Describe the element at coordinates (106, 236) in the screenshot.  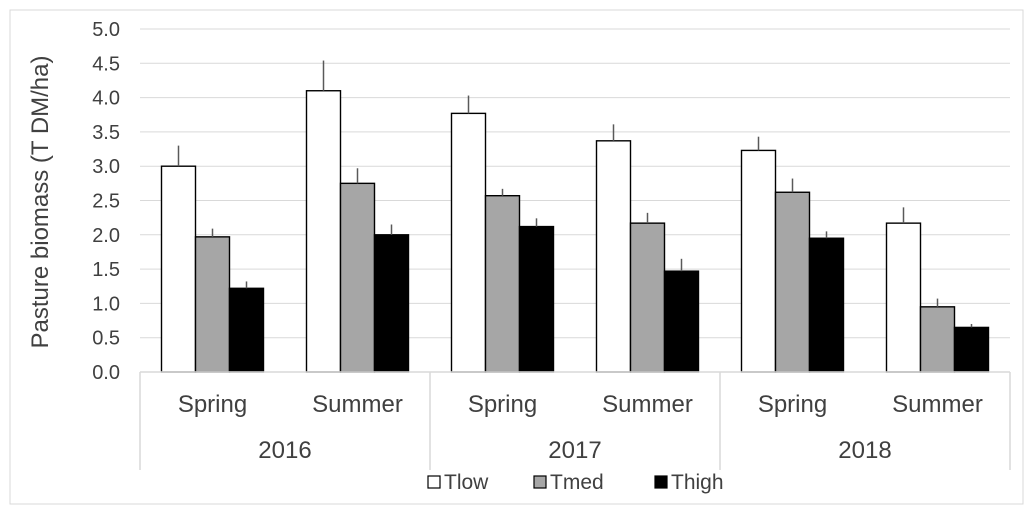
I see `y-tick-label: 2.0` at that location.